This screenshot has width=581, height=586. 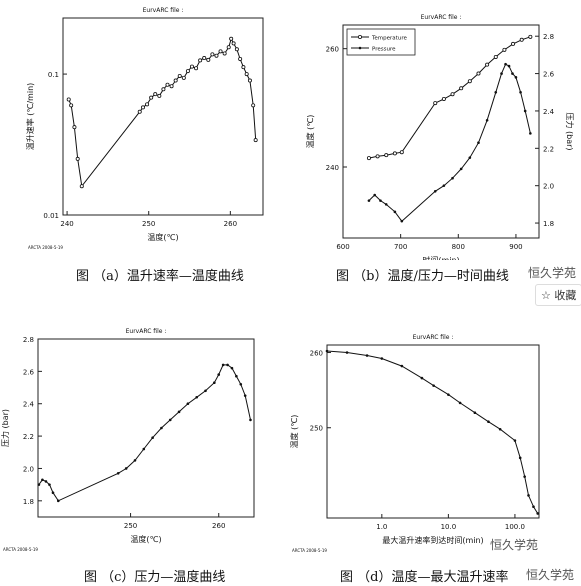 What do you see at coordinates (514, 545) in the screenshot?
I see `watermark-text-2: 恒久学苑` at bounding box center [514, 545].